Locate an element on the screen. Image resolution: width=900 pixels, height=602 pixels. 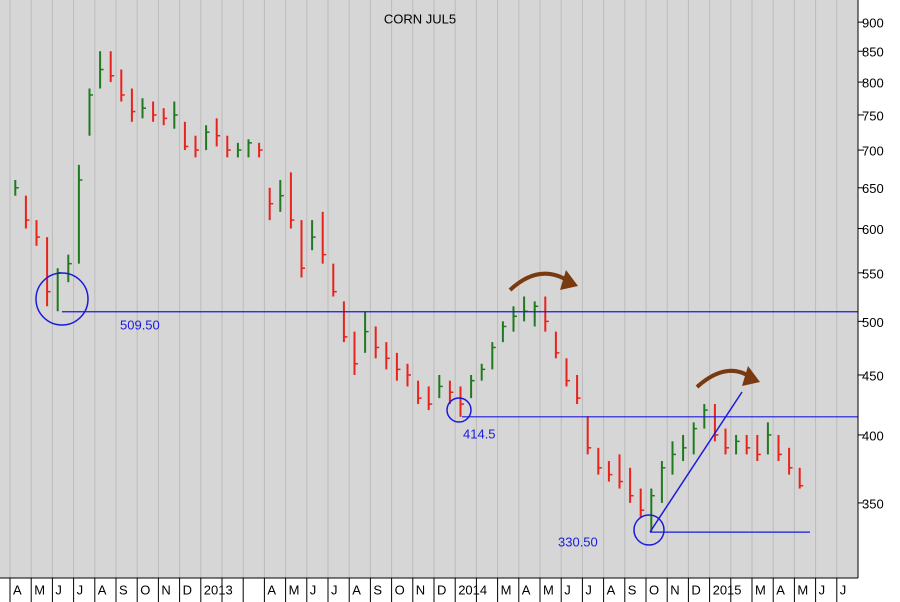
y-tick-label: 900 is located at coordinates (873, 23).